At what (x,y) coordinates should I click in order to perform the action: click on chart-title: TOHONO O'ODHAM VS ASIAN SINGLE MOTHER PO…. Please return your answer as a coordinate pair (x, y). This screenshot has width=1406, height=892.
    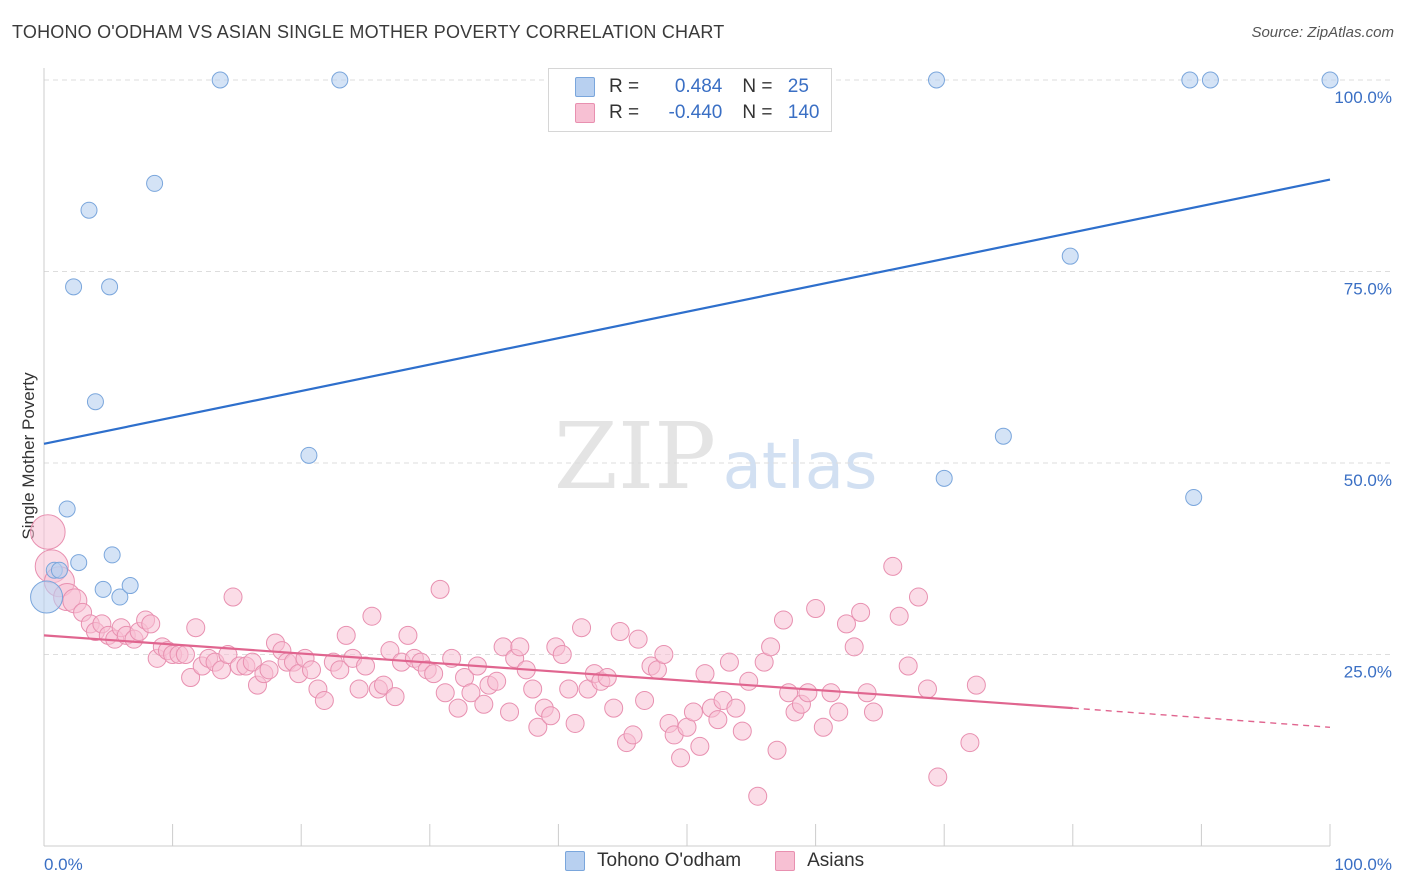
    Looking at the image, I should click on (368, 32).